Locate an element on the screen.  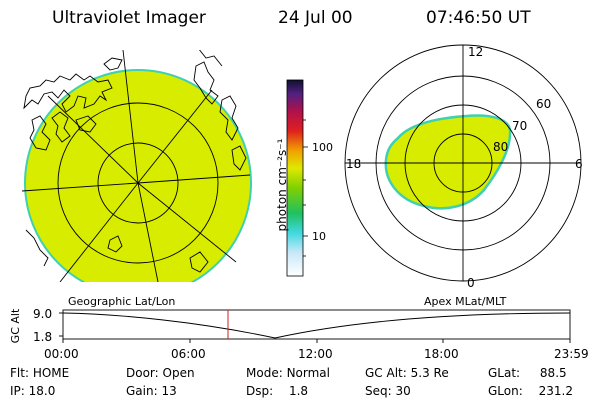
altitude-ytick-1-8: 1.8 is located at coordinates (43, 337).